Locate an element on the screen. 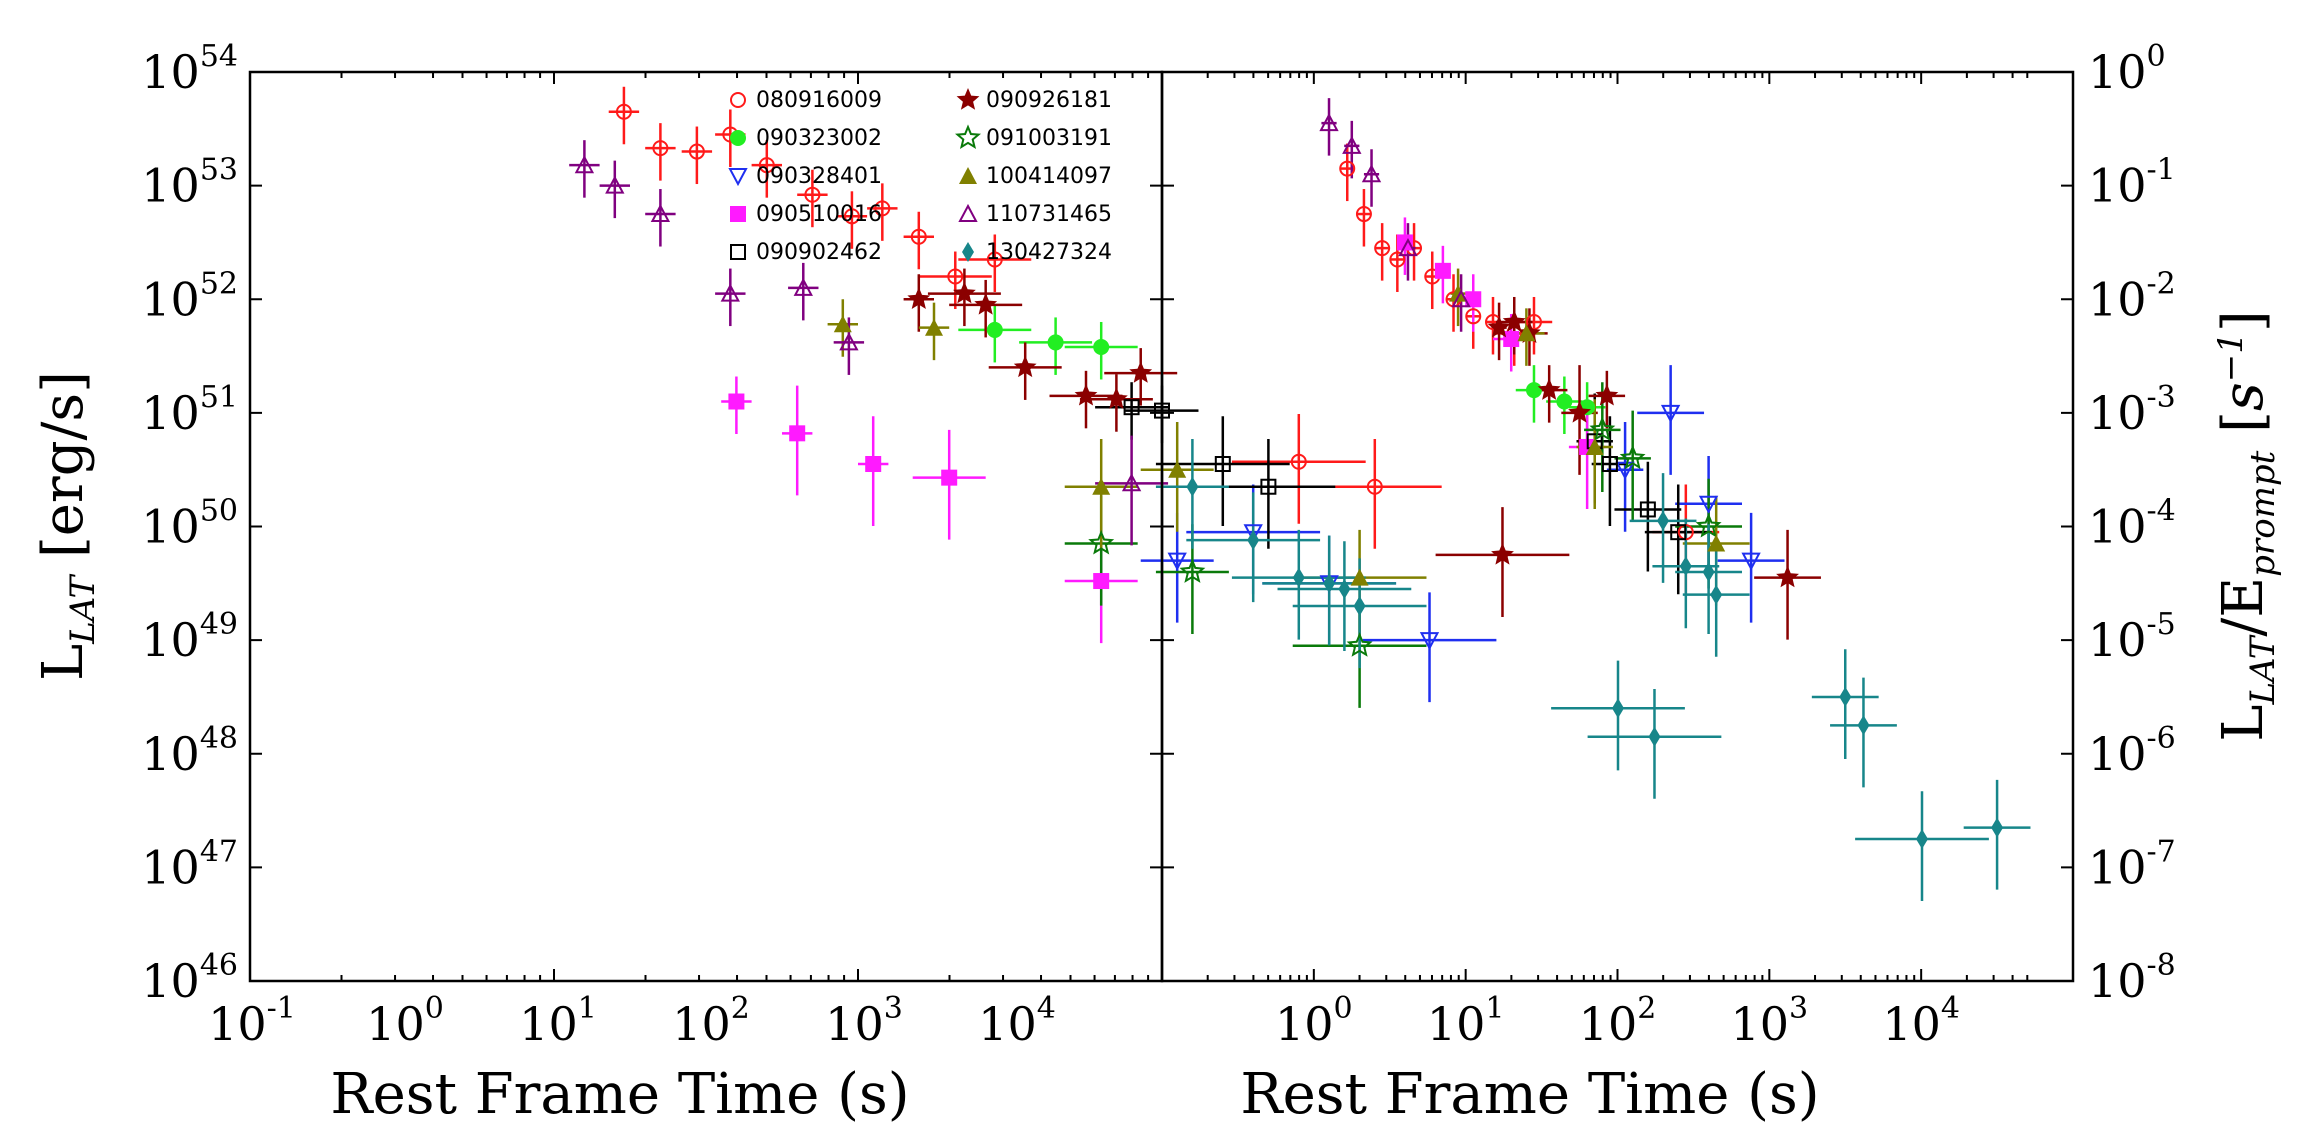 This screenshot has height=1144, width=2300. ylabel-left-sub: LAT is located at coordinates (83, 609).